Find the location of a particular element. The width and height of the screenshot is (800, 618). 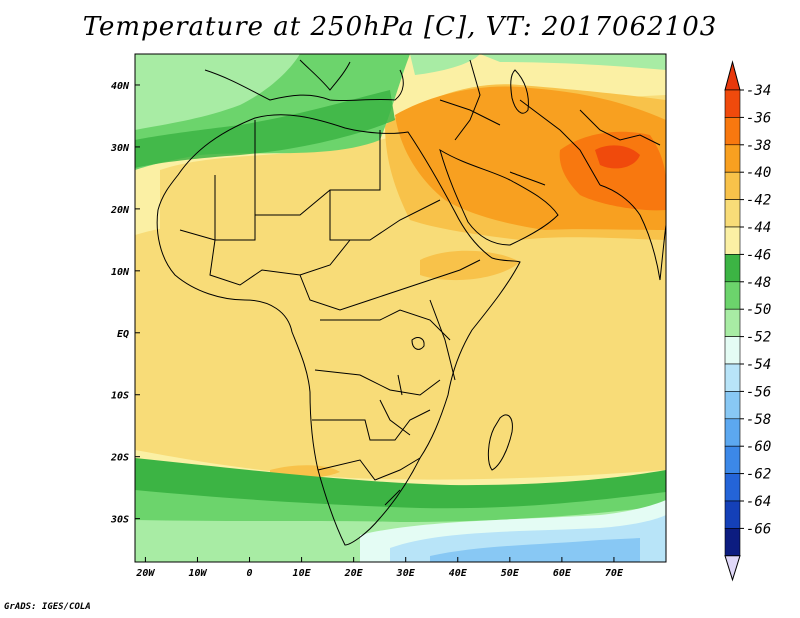

credit-text: GrADS: IGES/COLA is located at coordinates (47, 607).